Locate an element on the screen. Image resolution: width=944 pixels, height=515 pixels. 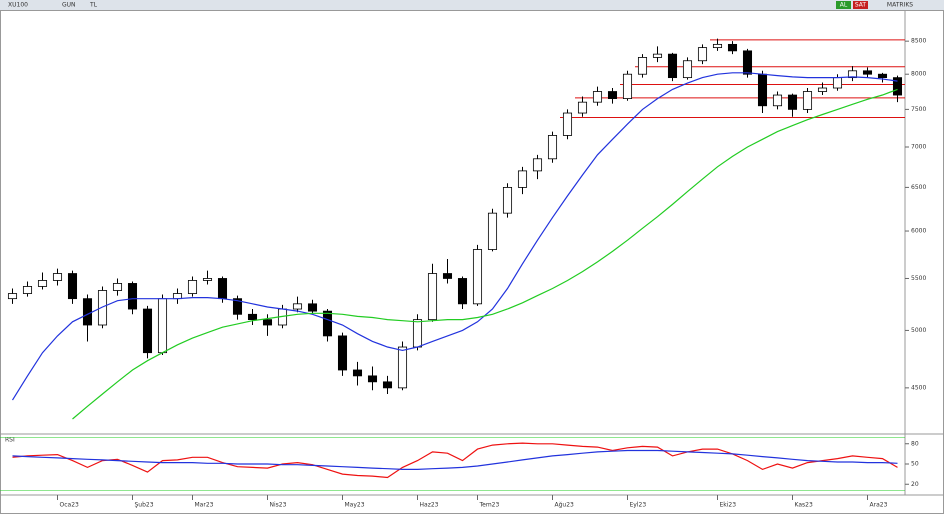
y-tick-label: 8000 is located at coordinates (918, 74).